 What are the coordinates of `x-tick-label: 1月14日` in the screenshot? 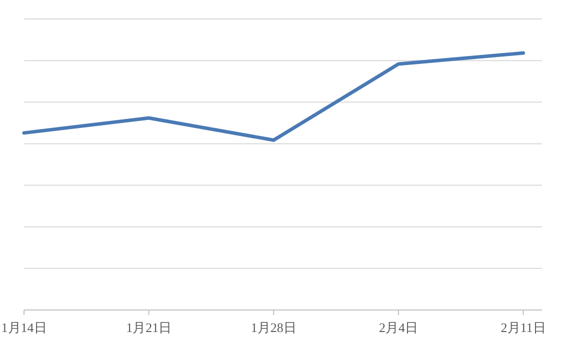 It's located at (24, 327).